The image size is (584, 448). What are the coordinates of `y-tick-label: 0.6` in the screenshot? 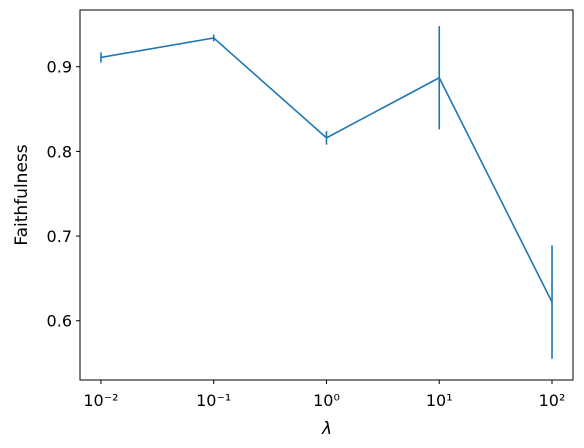 It's located at (59, 321).